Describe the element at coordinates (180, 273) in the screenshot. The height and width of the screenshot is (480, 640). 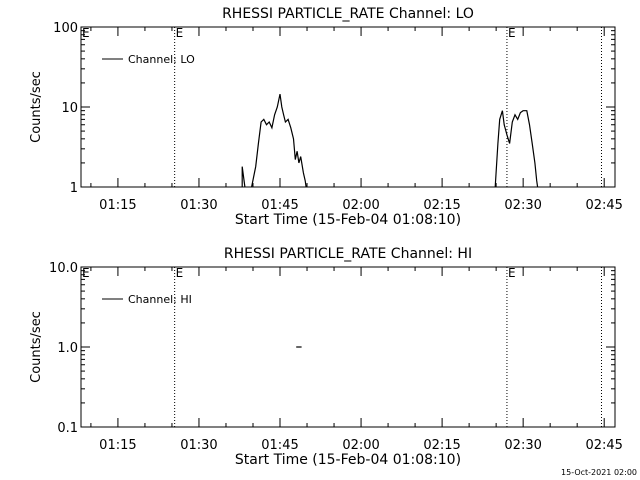
I see `chart-1-event-label-0: E` at that location.